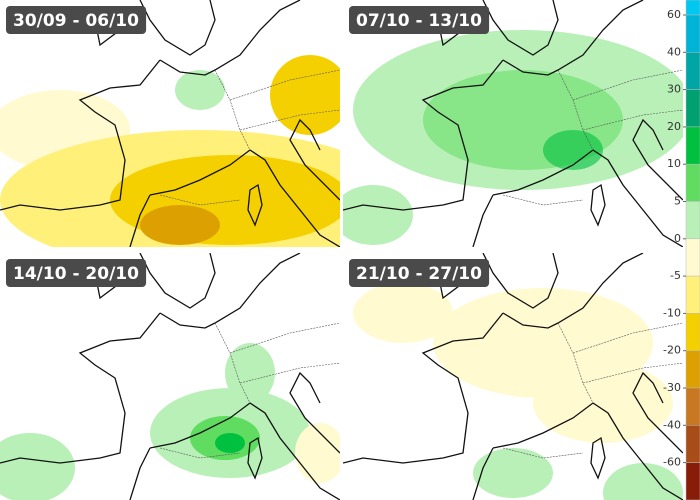  I want to click on legend-label: -5, so click(675, 275).